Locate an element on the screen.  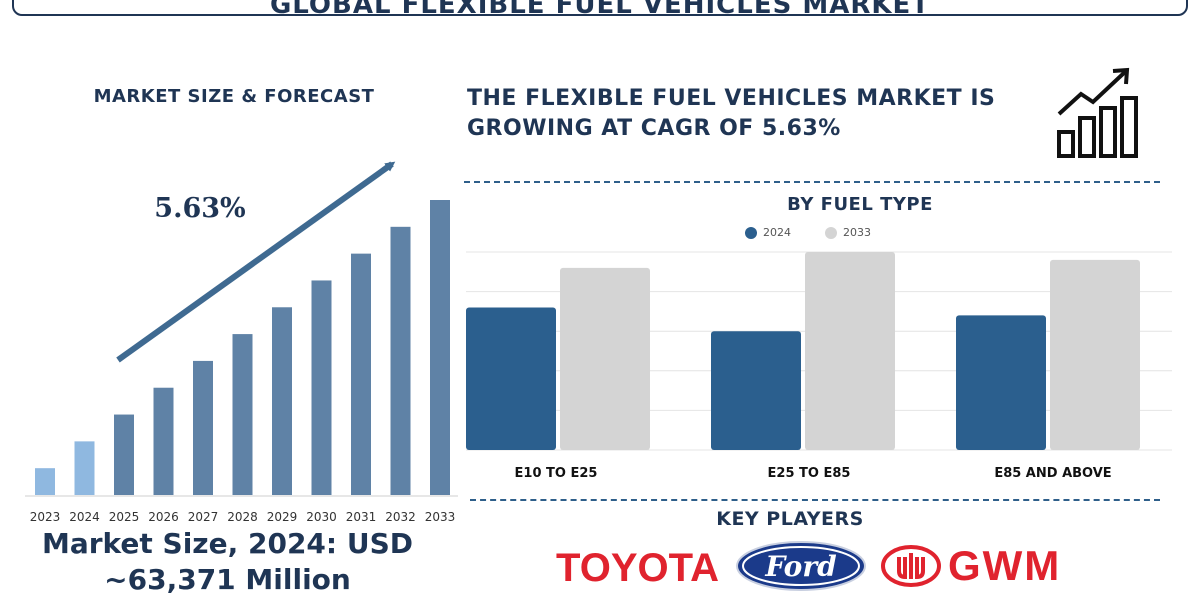
cagr-annotation: 5.63% is located at coordinates (199, 208).